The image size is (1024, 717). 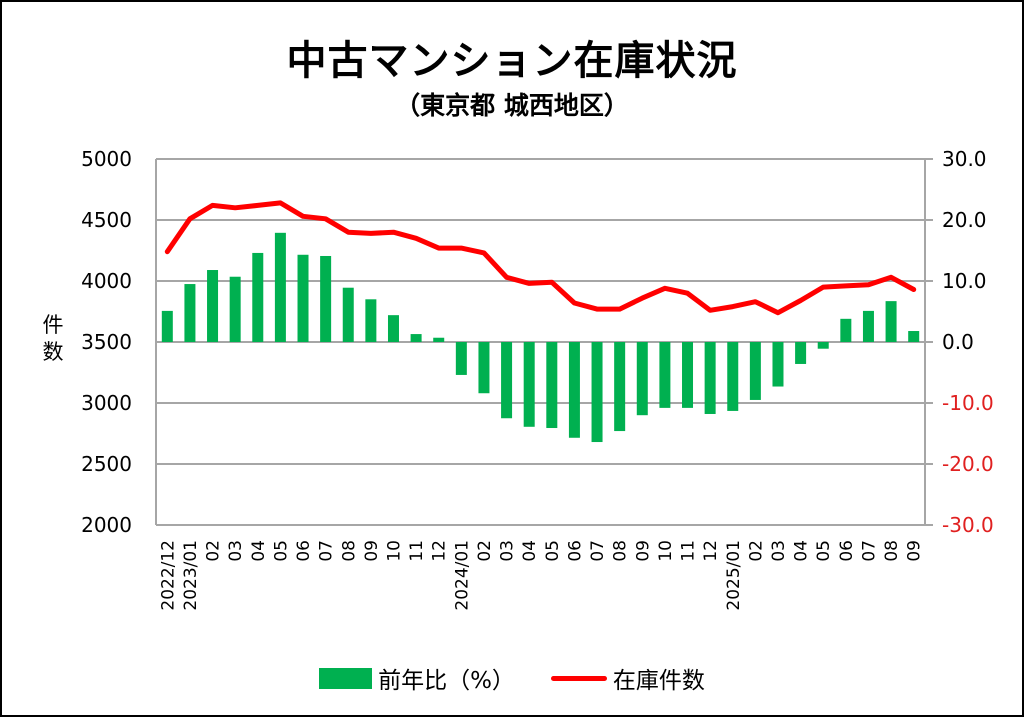 I want to click on legend-item-yoy: 前年比（%）, so click(x=417, y=678).